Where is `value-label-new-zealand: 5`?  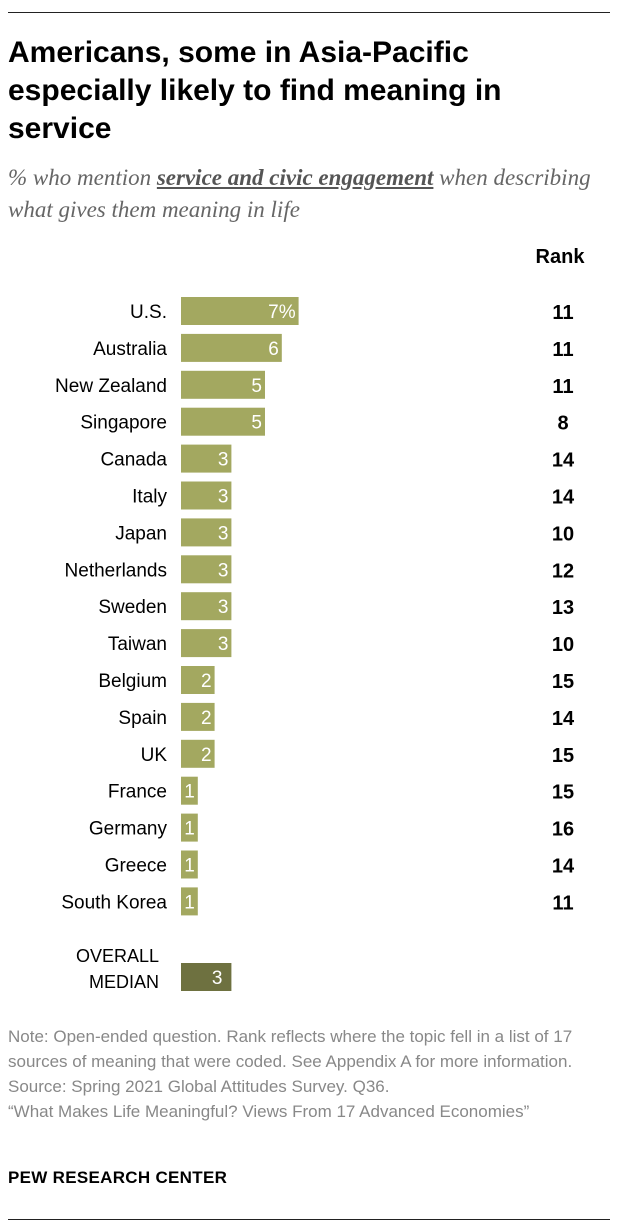
value-label-new-zealand: 5 is located at coordinates (256, 386).